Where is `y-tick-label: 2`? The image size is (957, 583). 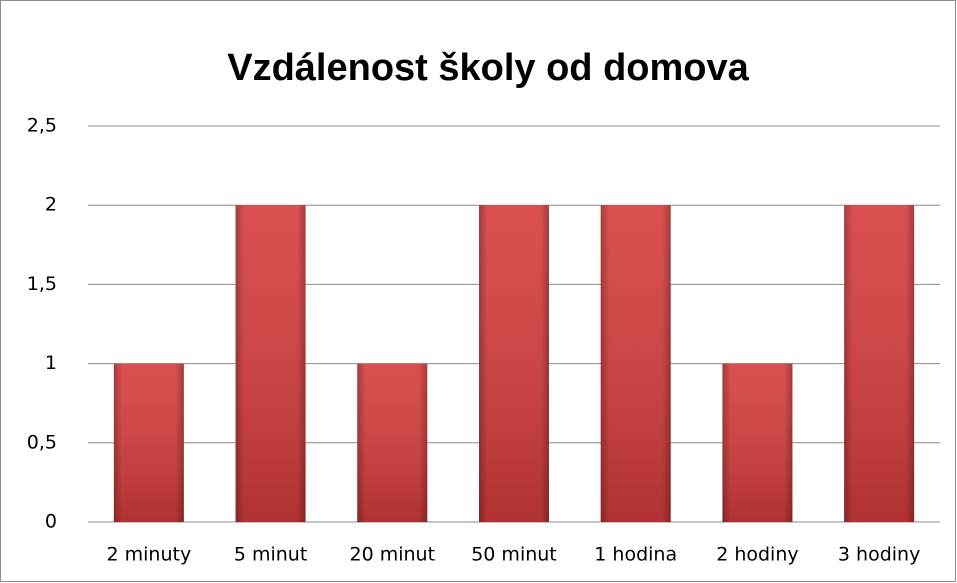 y-tick-label: 2 is located at coordinates (51, 205).